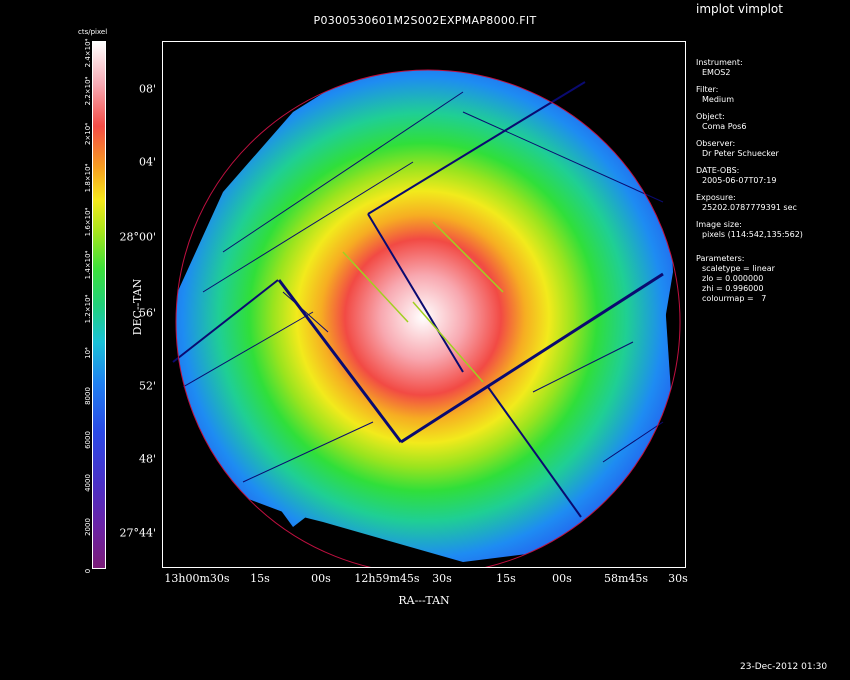  I want to click on colorbar, so click(99, 305).